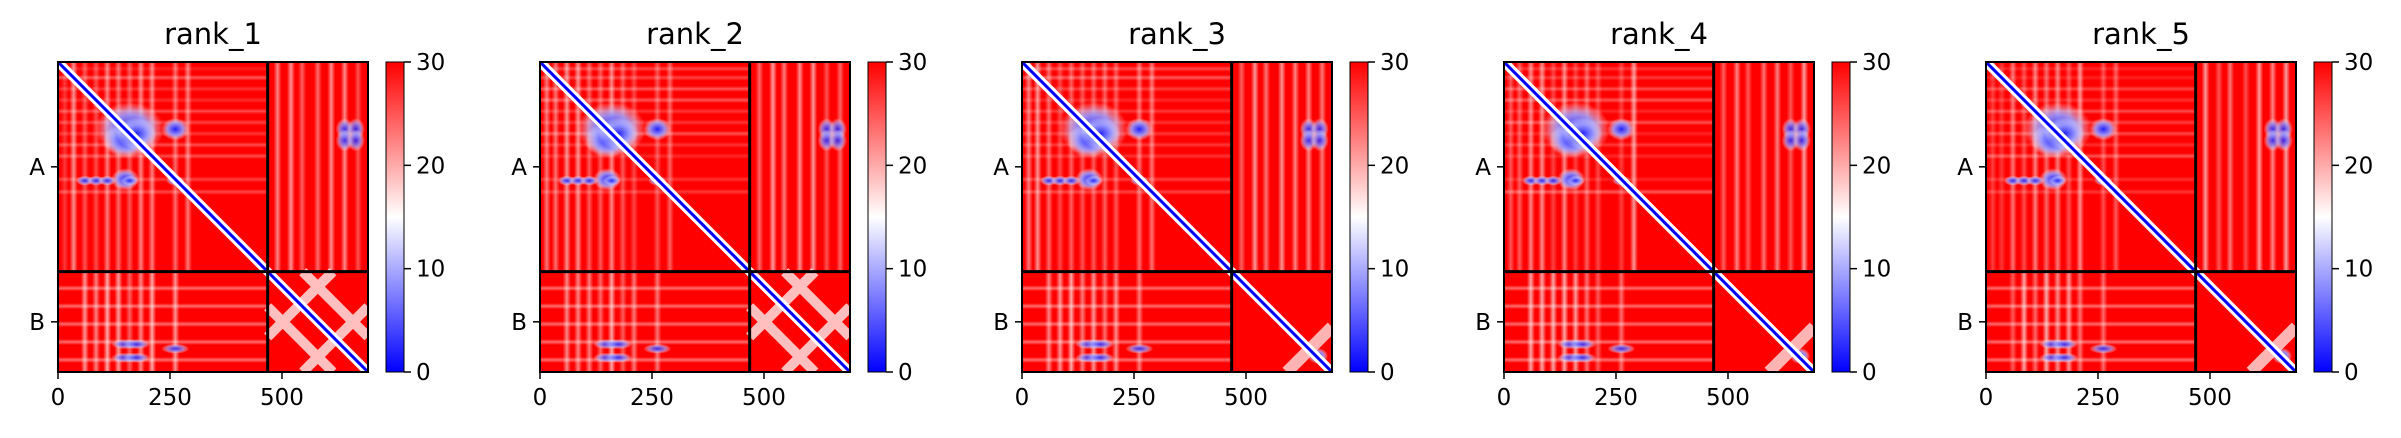 Image resolution: width=2401 pixels, height=438 pixels. I want to click on panel-title: rank_5, so click(2141, 34).